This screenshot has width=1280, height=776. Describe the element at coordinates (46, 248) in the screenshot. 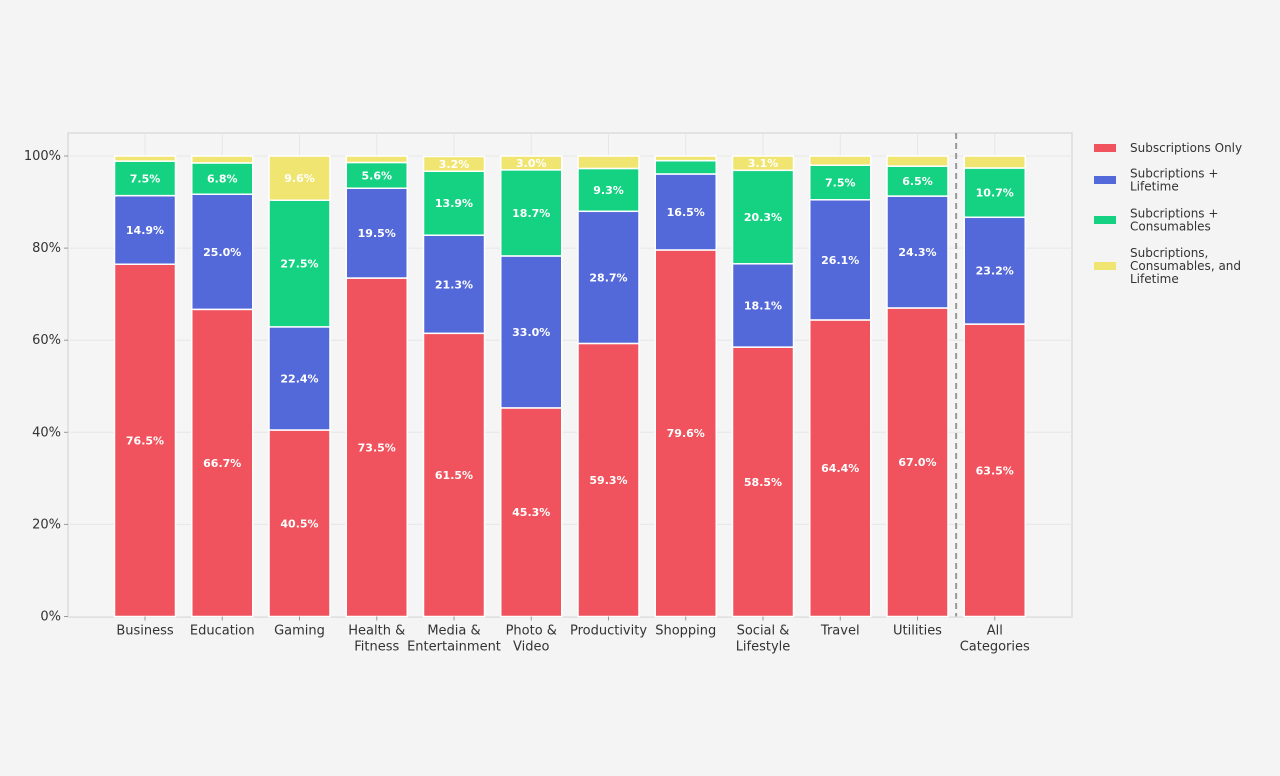

I see `y-tick-label: 80%` at that location.